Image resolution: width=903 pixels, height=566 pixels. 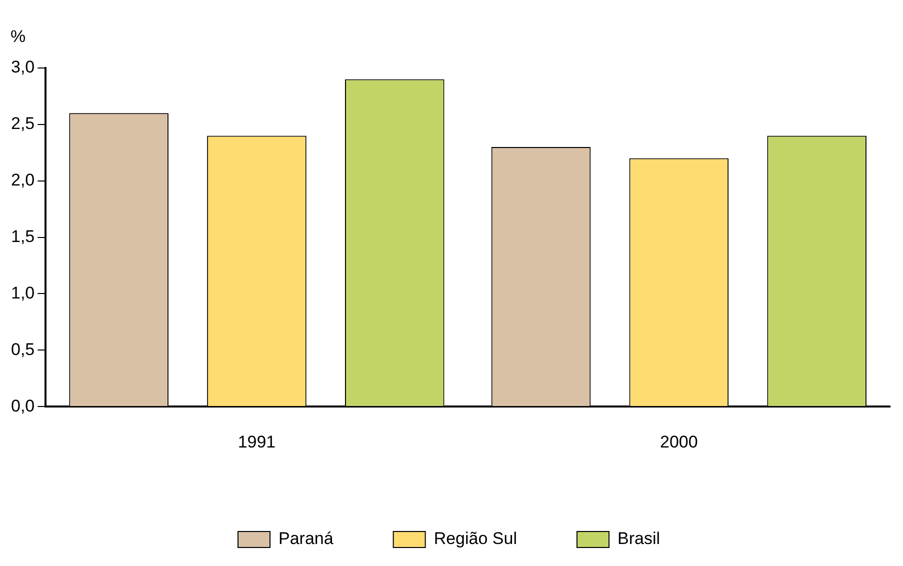 What do you see at coordinates (475, 538) in the screenshot?
I see `legend-label: Região Sul` at bounding box center [475, 538].